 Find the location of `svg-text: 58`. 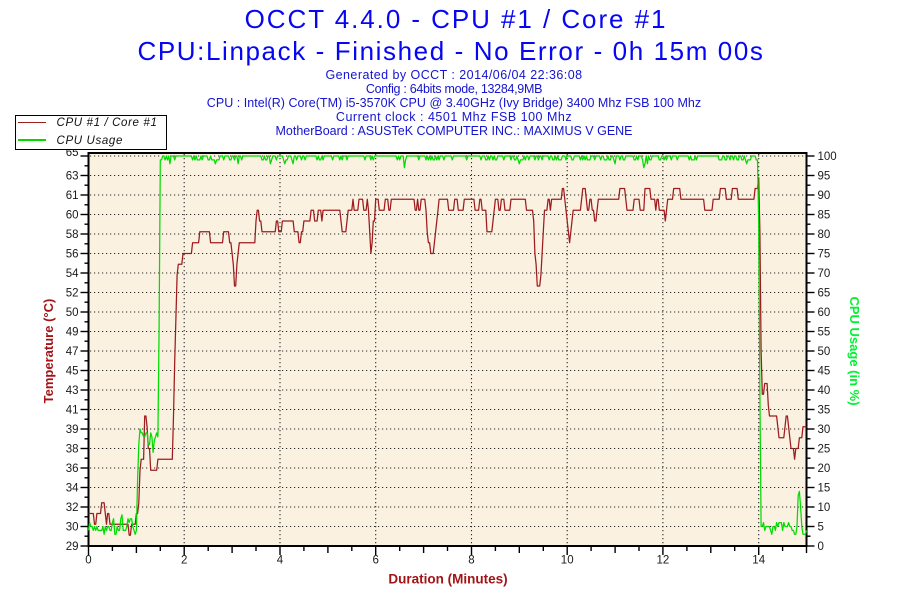

svg-text: 58 is located at coordinates (72, 235).